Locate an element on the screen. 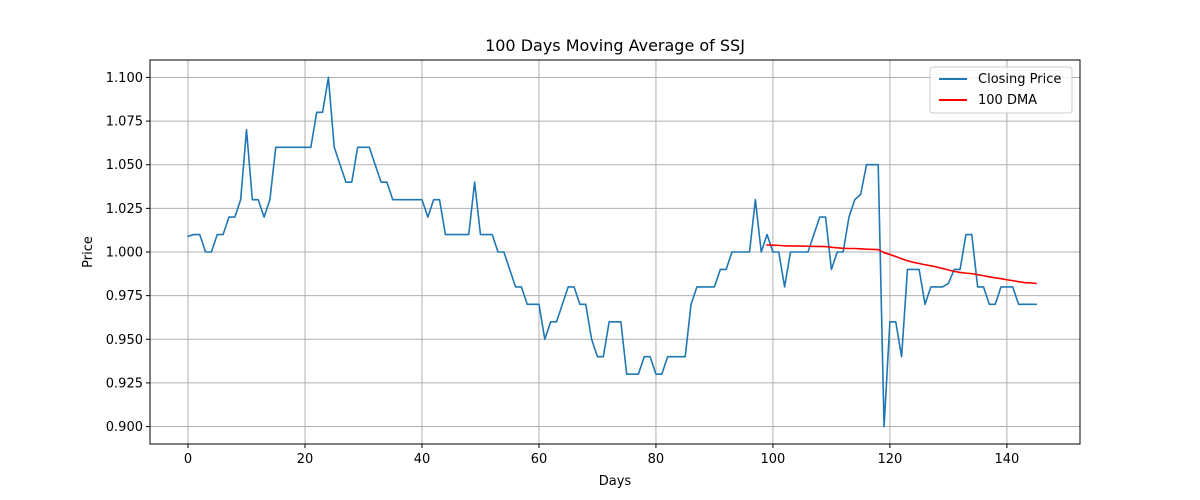 The height and width of the screenshot is (500, 1200). y-tick-label: 0.975 is located at coordinates (124, 296).